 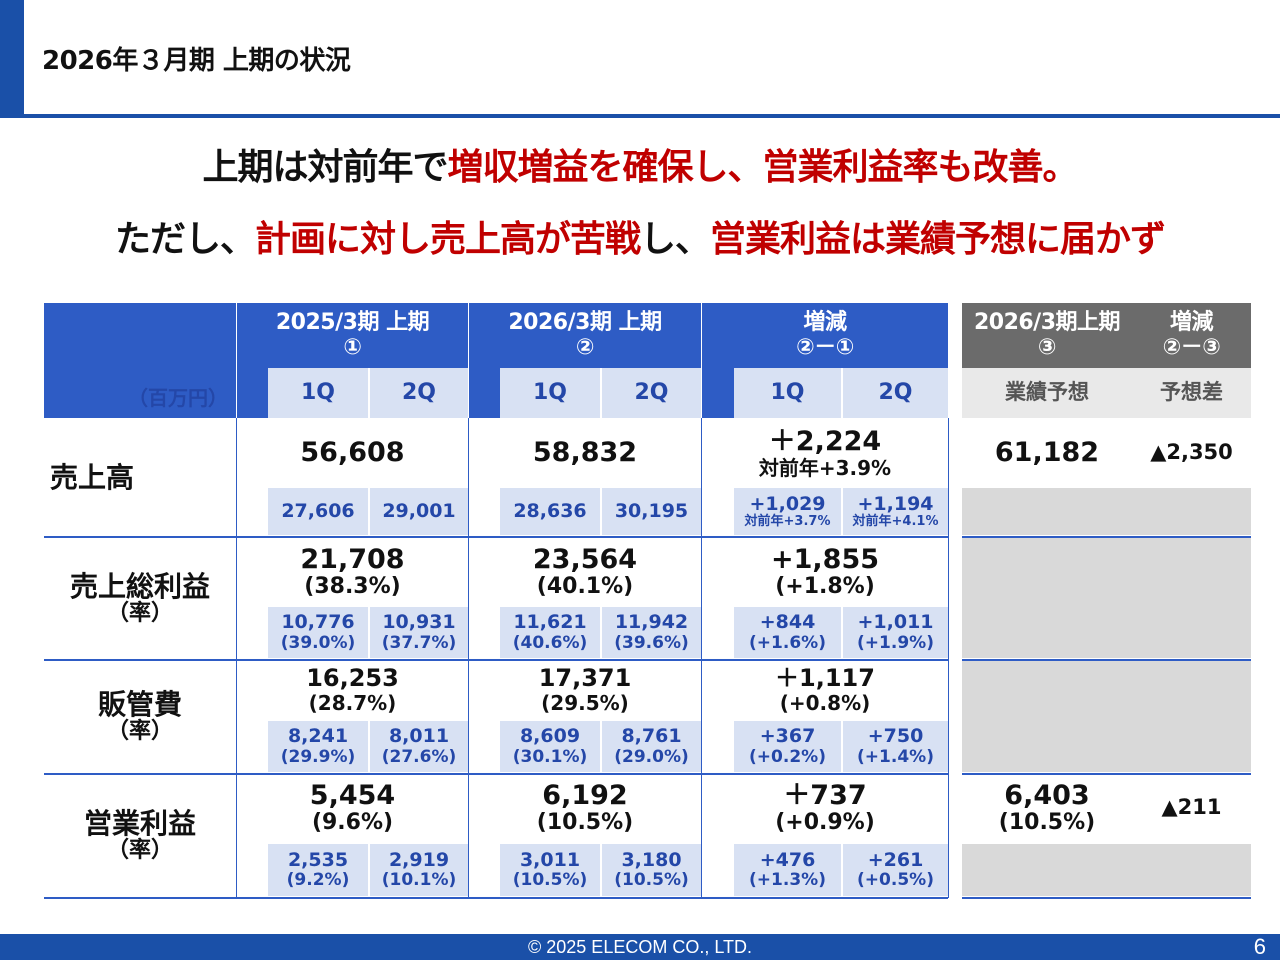 What do you see at coordinates (318, 393) in the screenshot?
I see `header-prev-1q: 1Q` at bounding box center [318, 393].